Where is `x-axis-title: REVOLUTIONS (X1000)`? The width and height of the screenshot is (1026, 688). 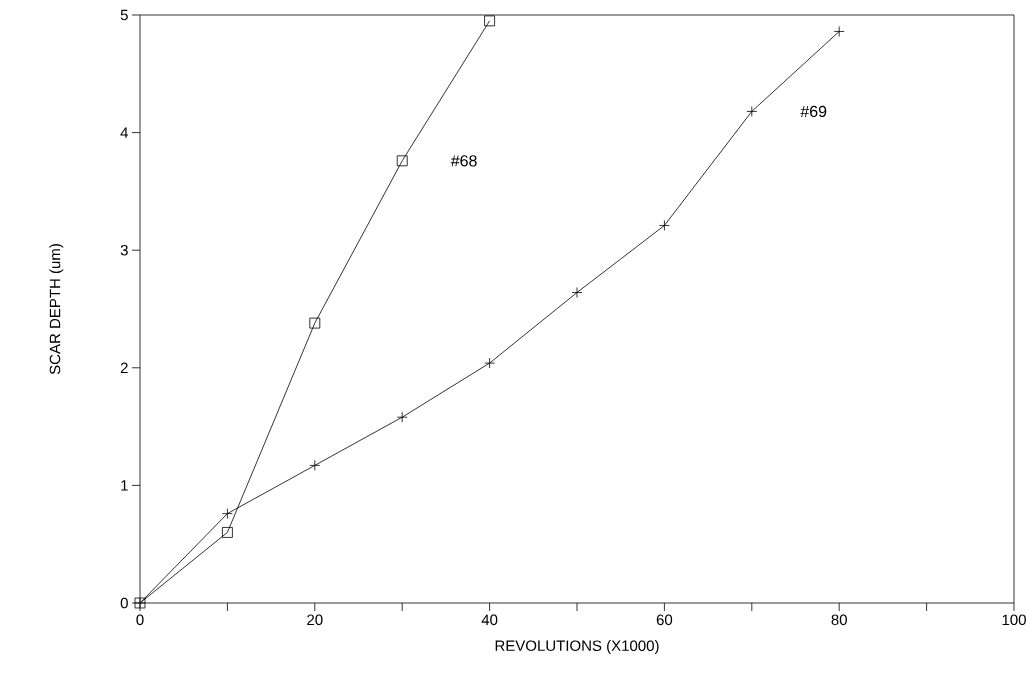
x-axis-title: REVOLUTIONS (X1000) is located at coordinates (577, 647).